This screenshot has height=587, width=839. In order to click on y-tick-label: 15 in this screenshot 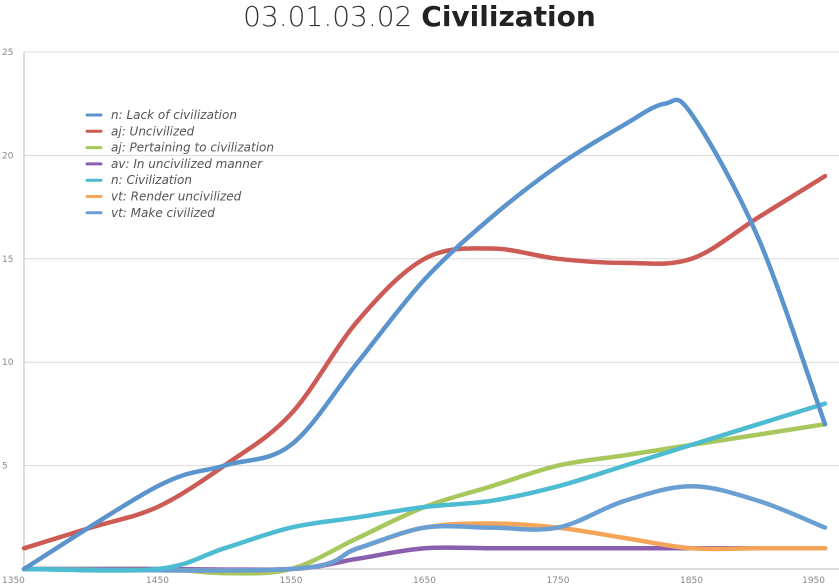, I will do `click(7, 260)`.